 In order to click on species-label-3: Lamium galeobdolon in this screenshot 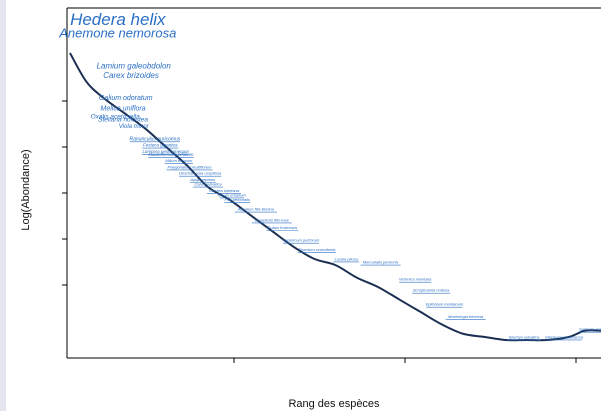, I will do `click(134, 66)`.